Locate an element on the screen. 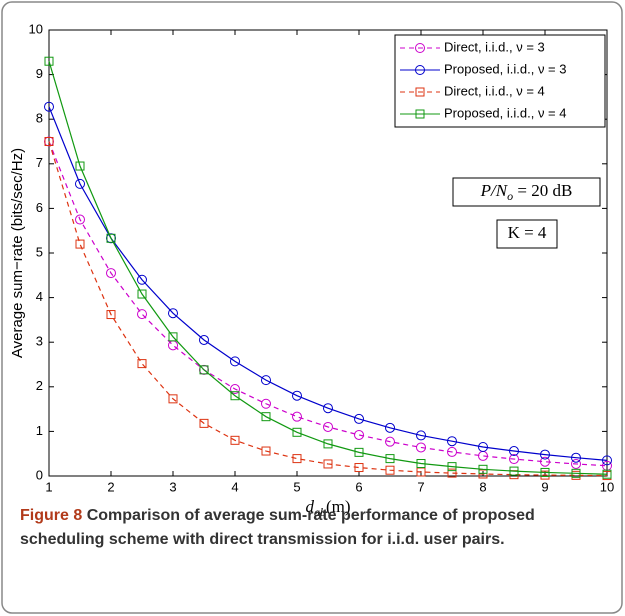 The image size is (625, 616). x-tick-label: 2 is located at coordinates (110, 486).